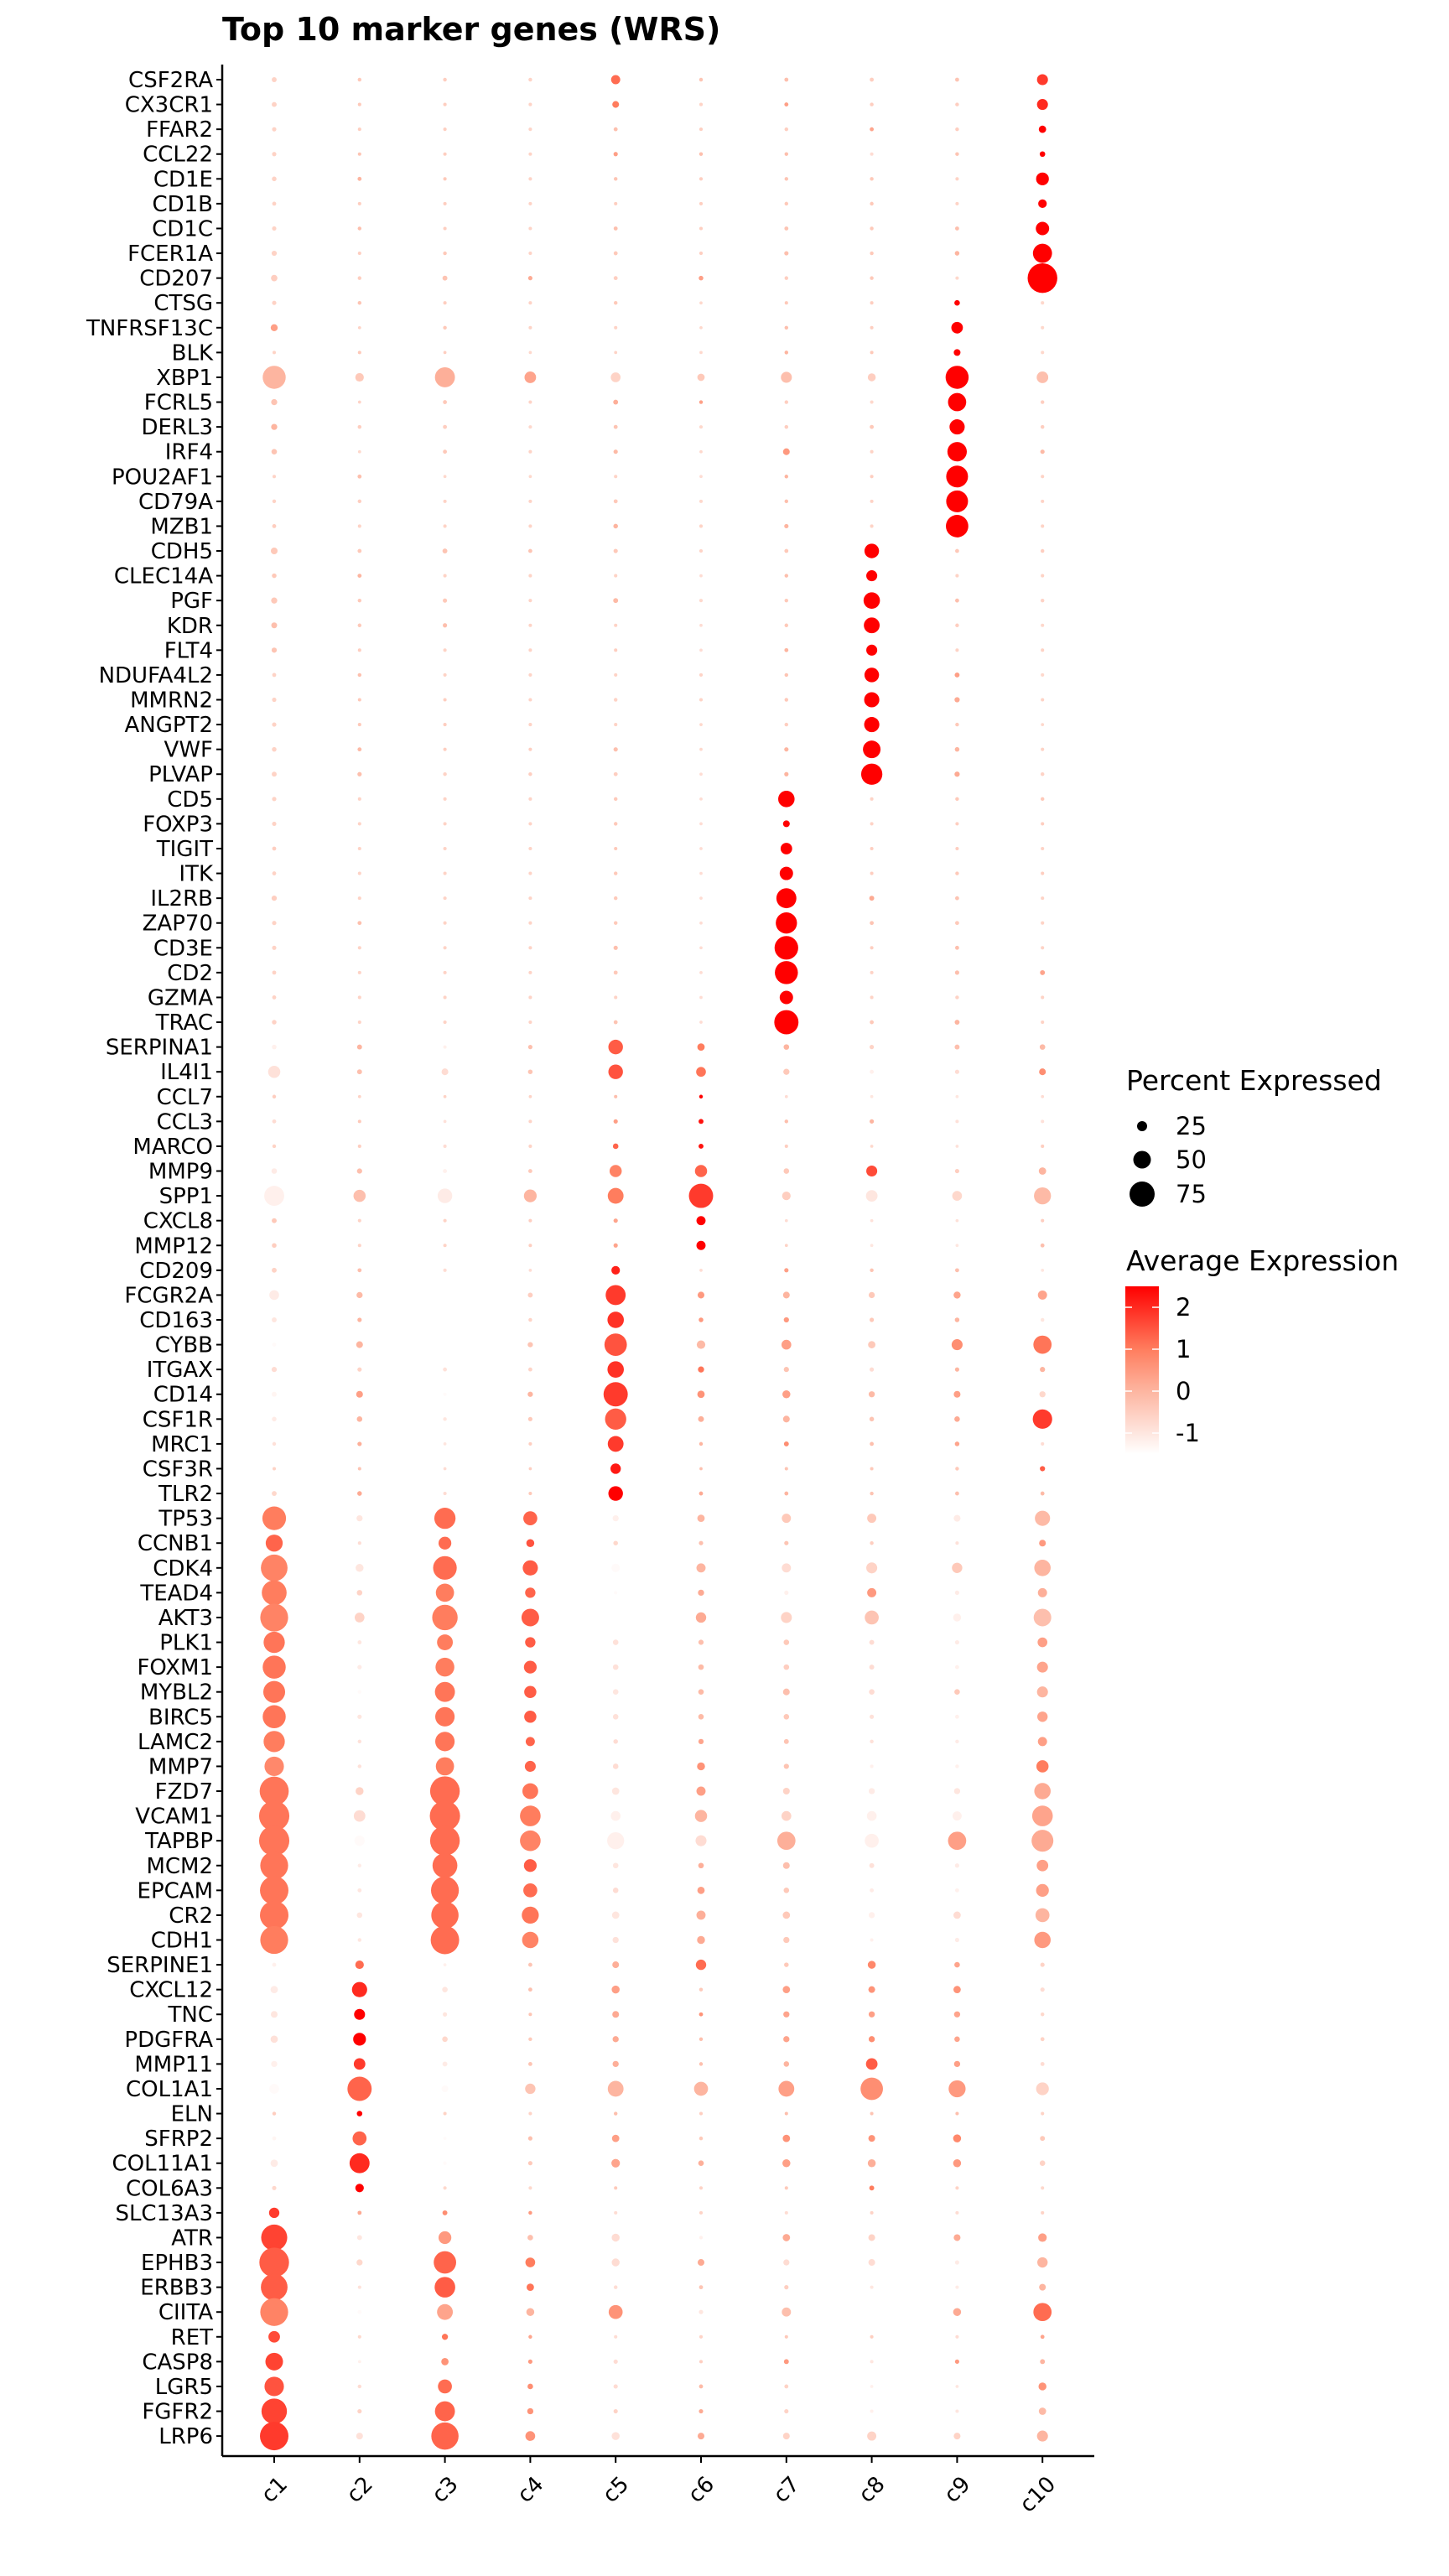  What do you see at coordinates (179, 130) in the screenshot?
I see `y-tick-label: FFAR2` at bounding box center [179, 130].